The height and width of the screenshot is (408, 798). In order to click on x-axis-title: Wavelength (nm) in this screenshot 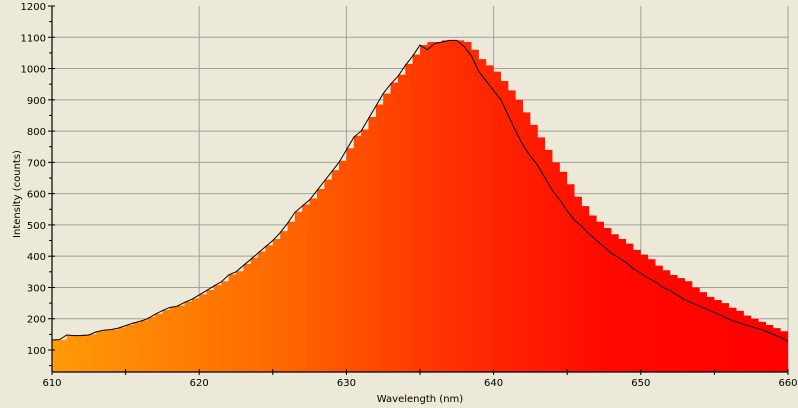, I will do `click(420, 399)`.